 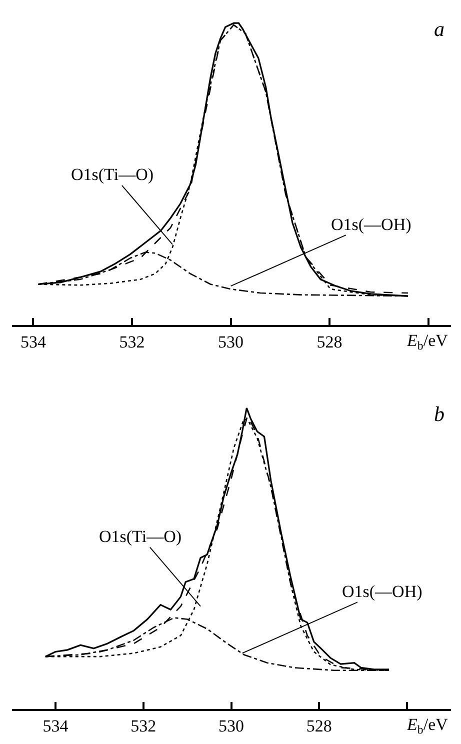 What do you see at coordinates (439, 29) in the screenshot?
I see `annotation: a` at bounding box center [439, 29].